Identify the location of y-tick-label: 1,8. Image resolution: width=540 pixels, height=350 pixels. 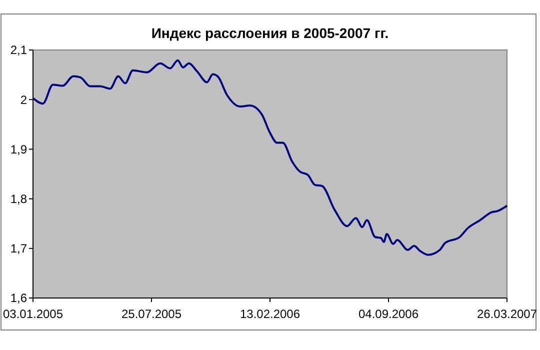
(19, 199).